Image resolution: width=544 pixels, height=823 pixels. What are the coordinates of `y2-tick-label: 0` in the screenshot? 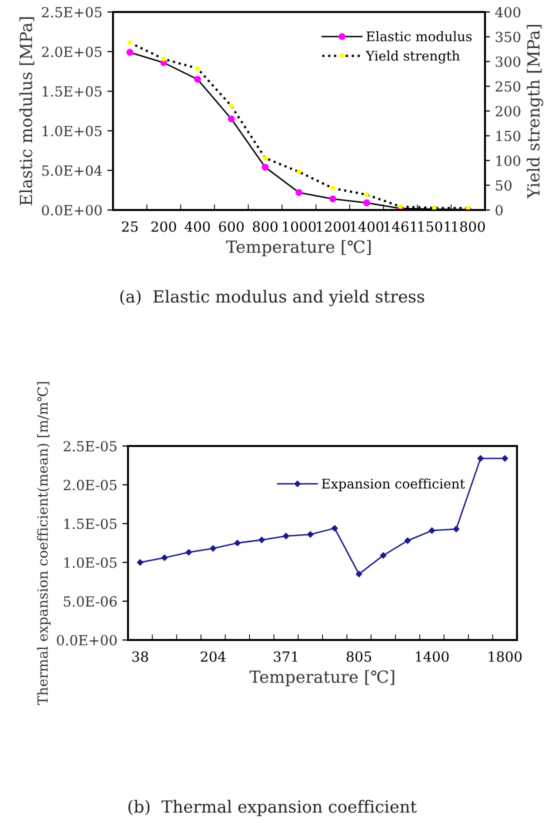 It's located at (499, 210).